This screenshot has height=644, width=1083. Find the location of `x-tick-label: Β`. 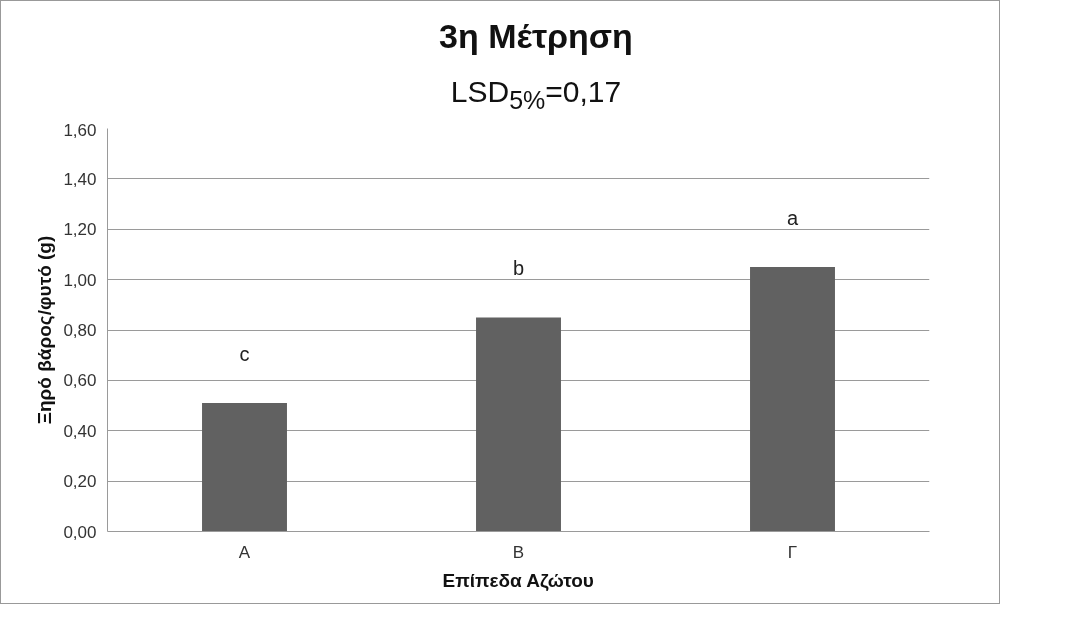

x-tick-label: Β is located at coordinates (518, 552).